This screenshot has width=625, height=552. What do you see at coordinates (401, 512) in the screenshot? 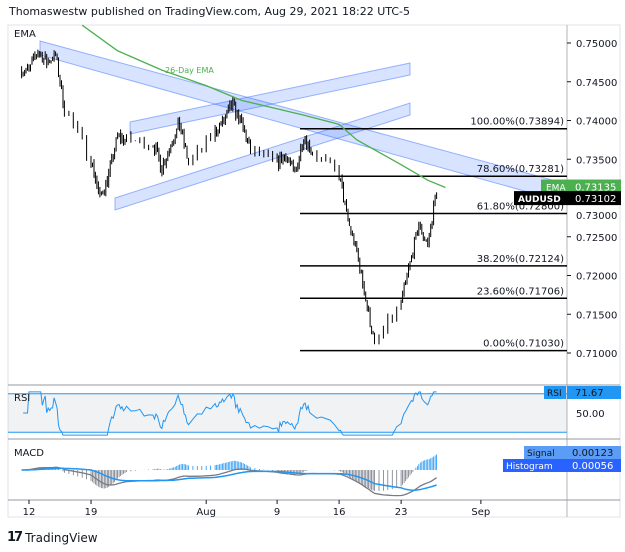
I see `time-tick-label: 23` at bounding box center [401, 512].